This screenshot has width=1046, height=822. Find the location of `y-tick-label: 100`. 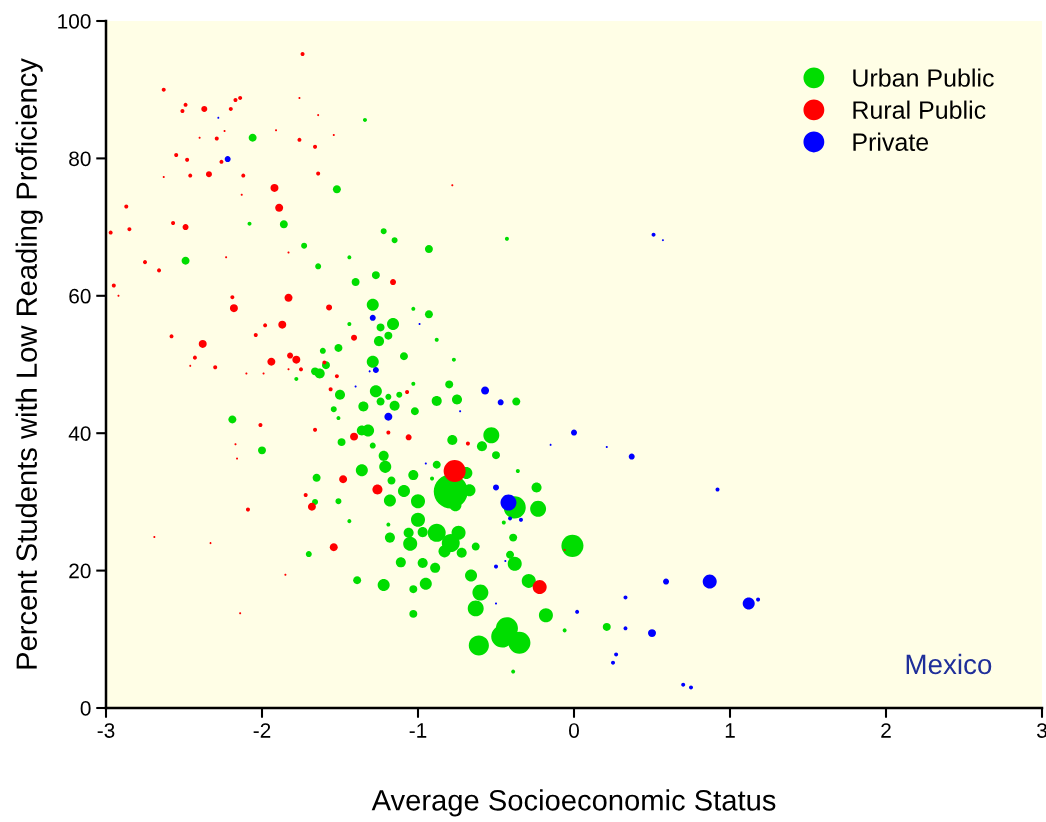

y-tick-label: 100 is located at coordinates (74, 21).